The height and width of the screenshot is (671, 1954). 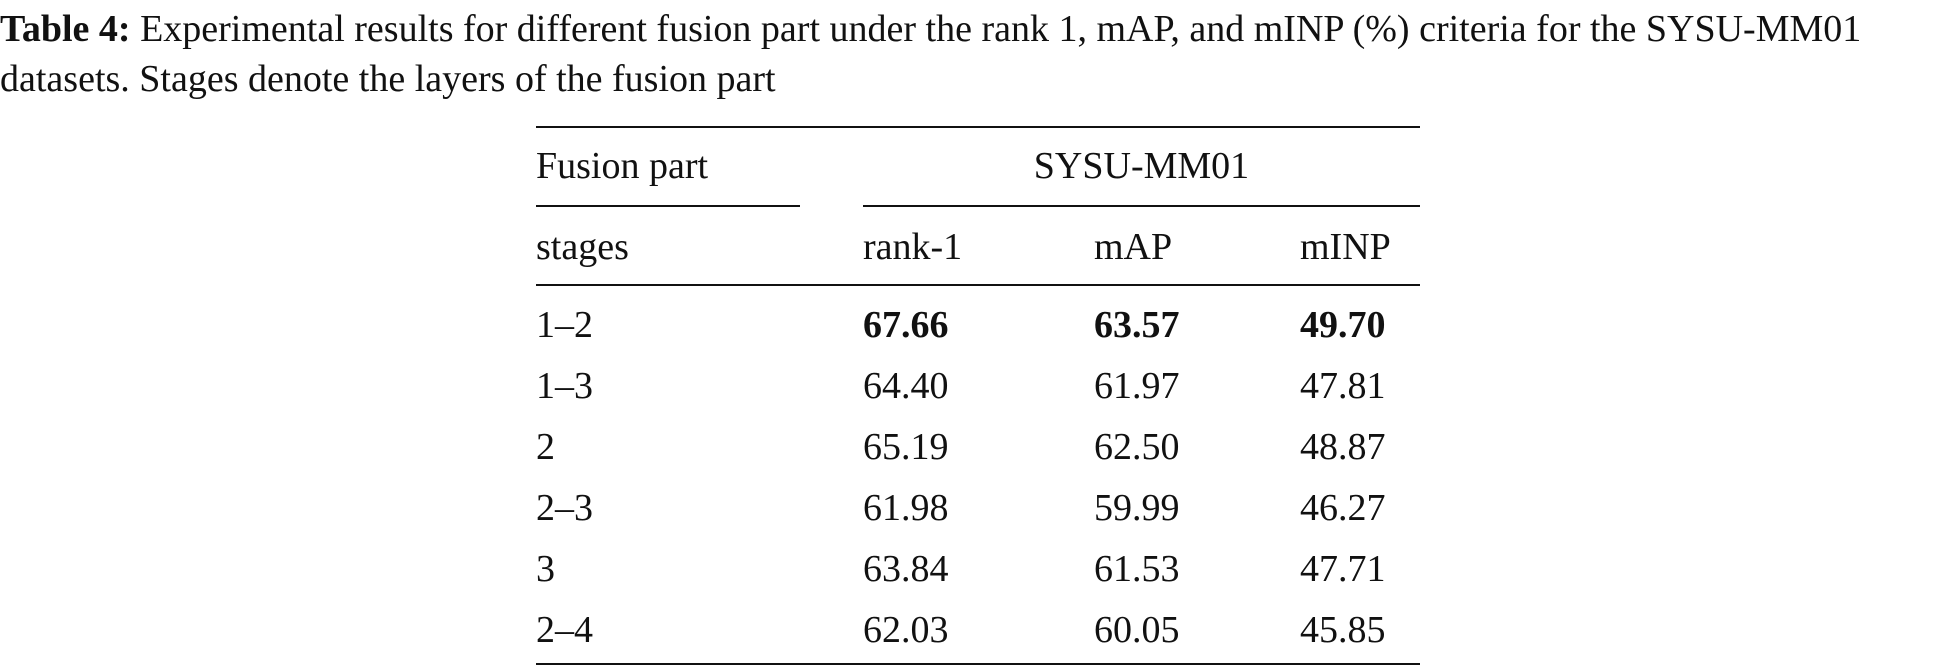 I want to click on header-cell: SYSU-MM01, so click(x=1141, y=166).